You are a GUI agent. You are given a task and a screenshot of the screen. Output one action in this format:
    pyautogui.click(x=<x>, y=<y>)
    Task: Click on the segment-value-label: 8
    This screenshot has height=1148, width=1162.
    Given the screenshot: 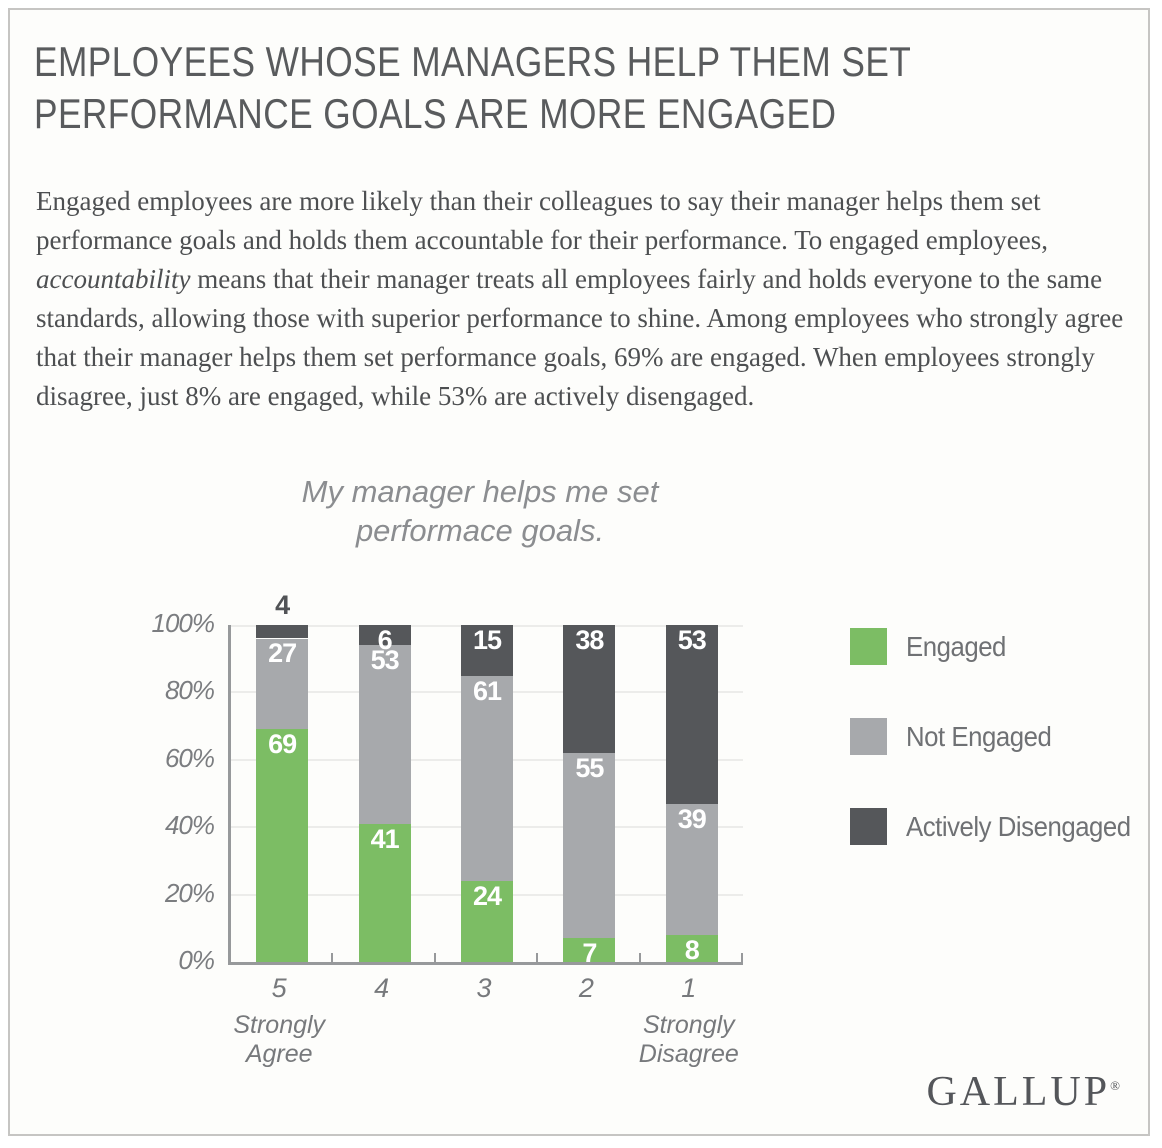 What is the action you would take?
    pyautogui.click(x=692, y=950)
    